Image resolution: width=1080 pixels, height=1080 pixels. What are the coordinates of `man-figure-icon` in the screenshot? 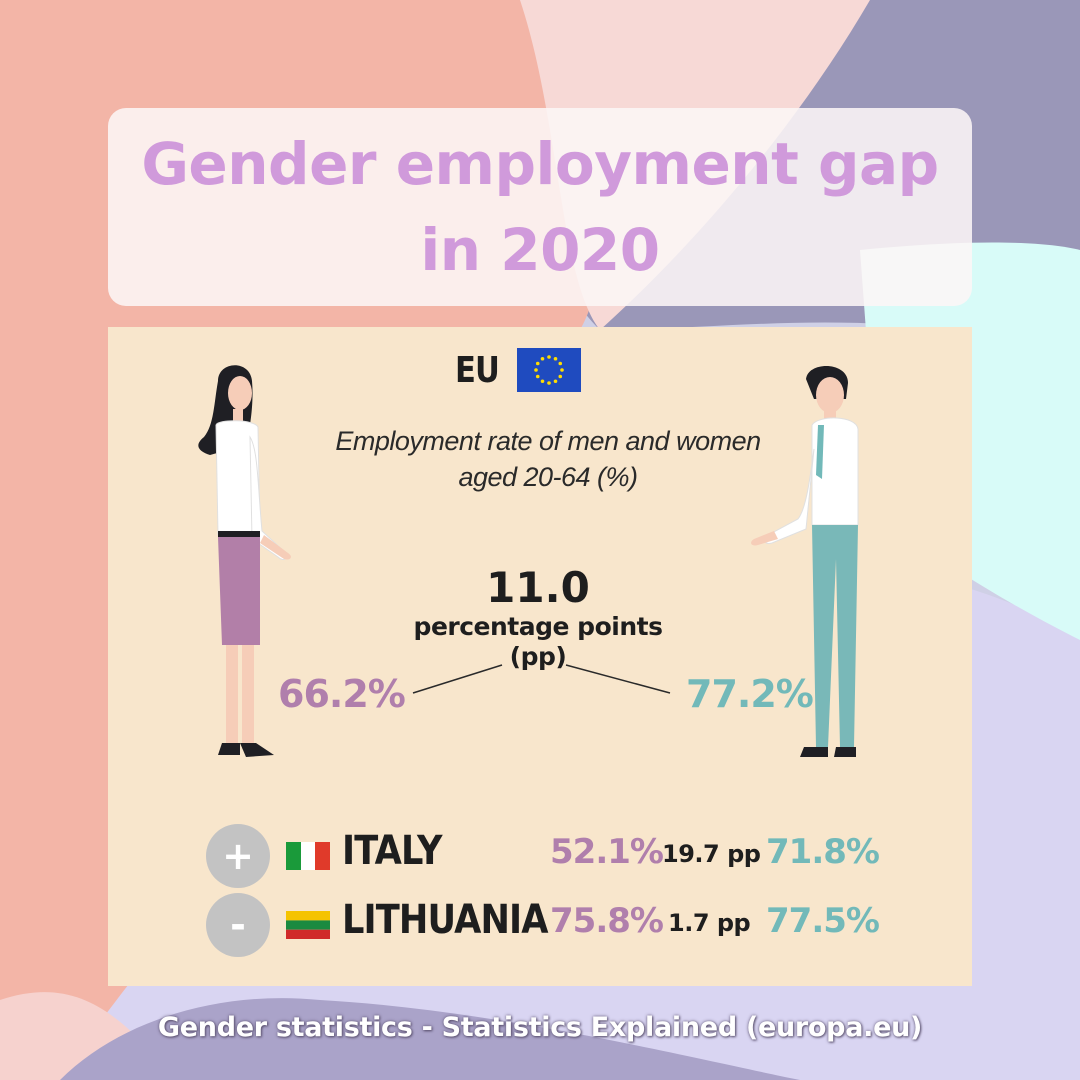 It's located at (805, 561).